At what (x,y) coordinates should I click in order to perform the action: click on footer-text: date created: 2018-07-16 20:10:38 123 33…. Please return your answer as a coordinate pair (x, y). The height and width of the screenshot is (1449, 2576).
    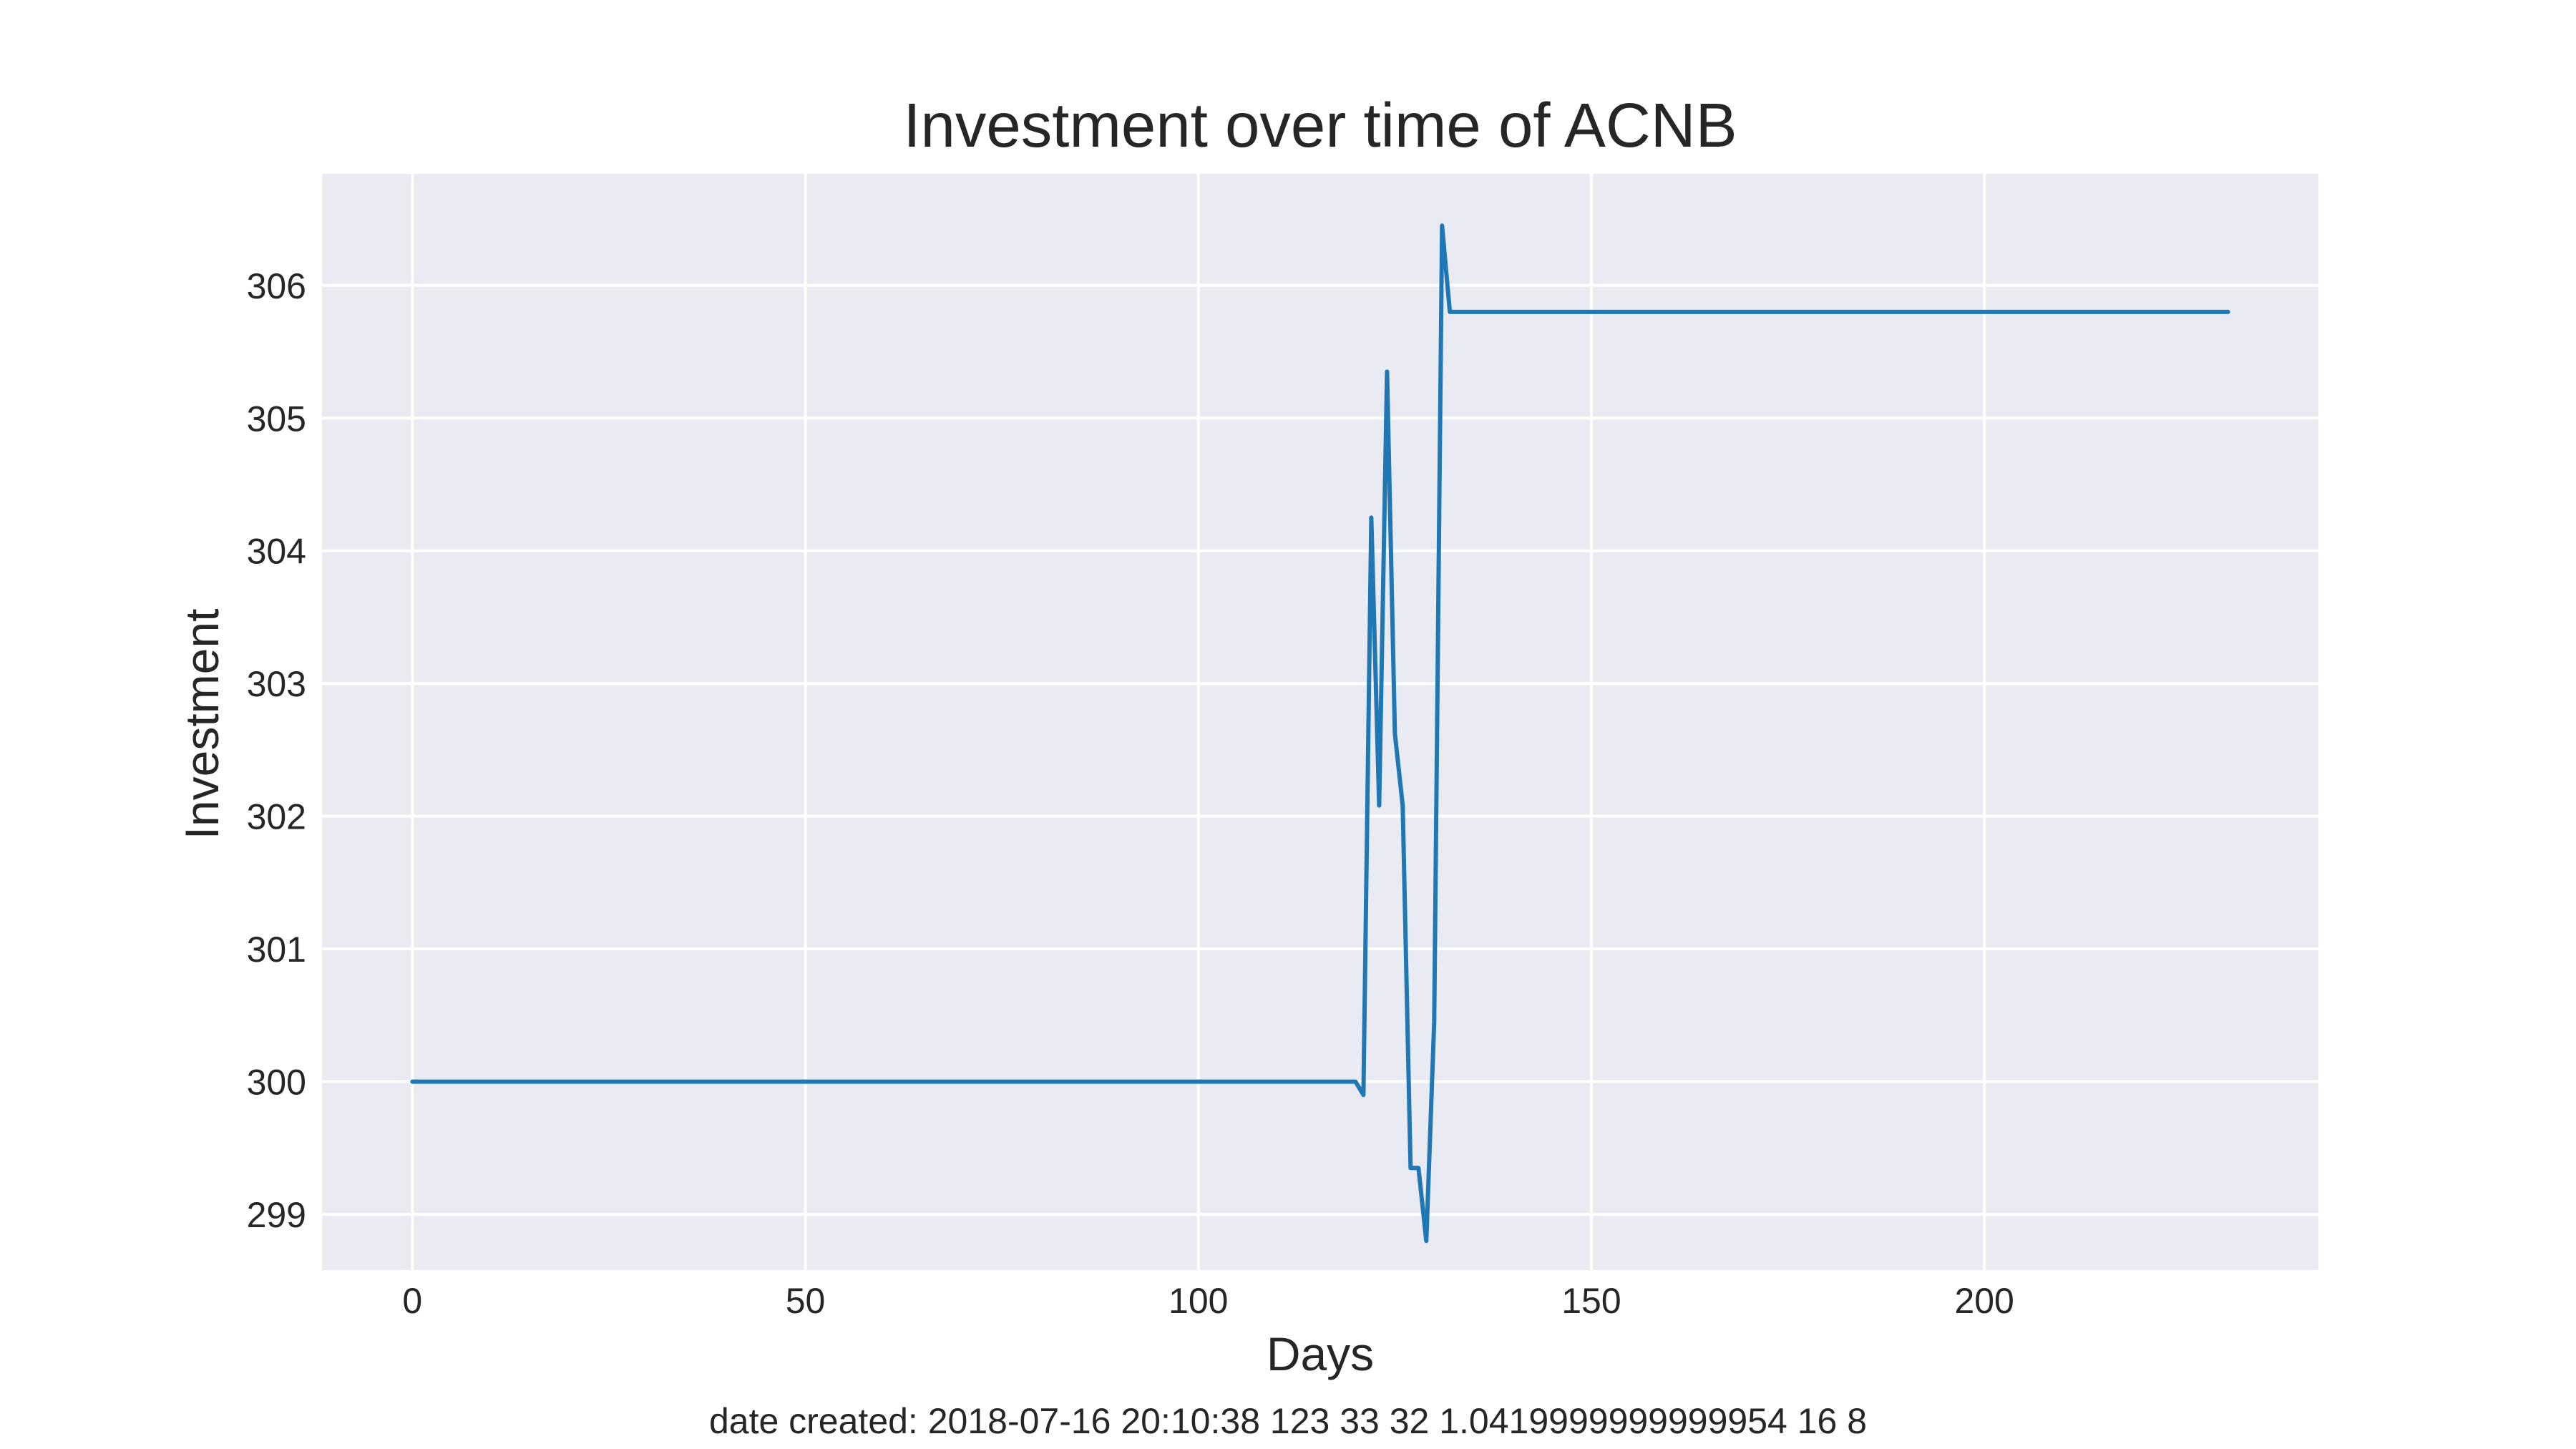
    Looking at the image, I should click on (1288, 1421).